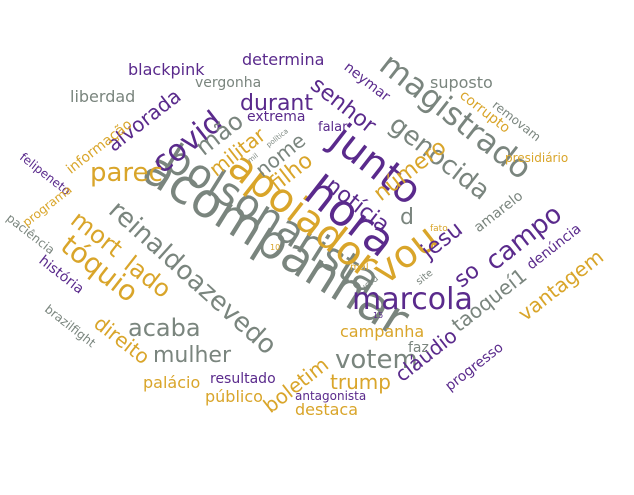  What do you see at coordinates (412, 299) in the screenshot?
I see `word-marcola: marcola` at bounding box center [412, 299].